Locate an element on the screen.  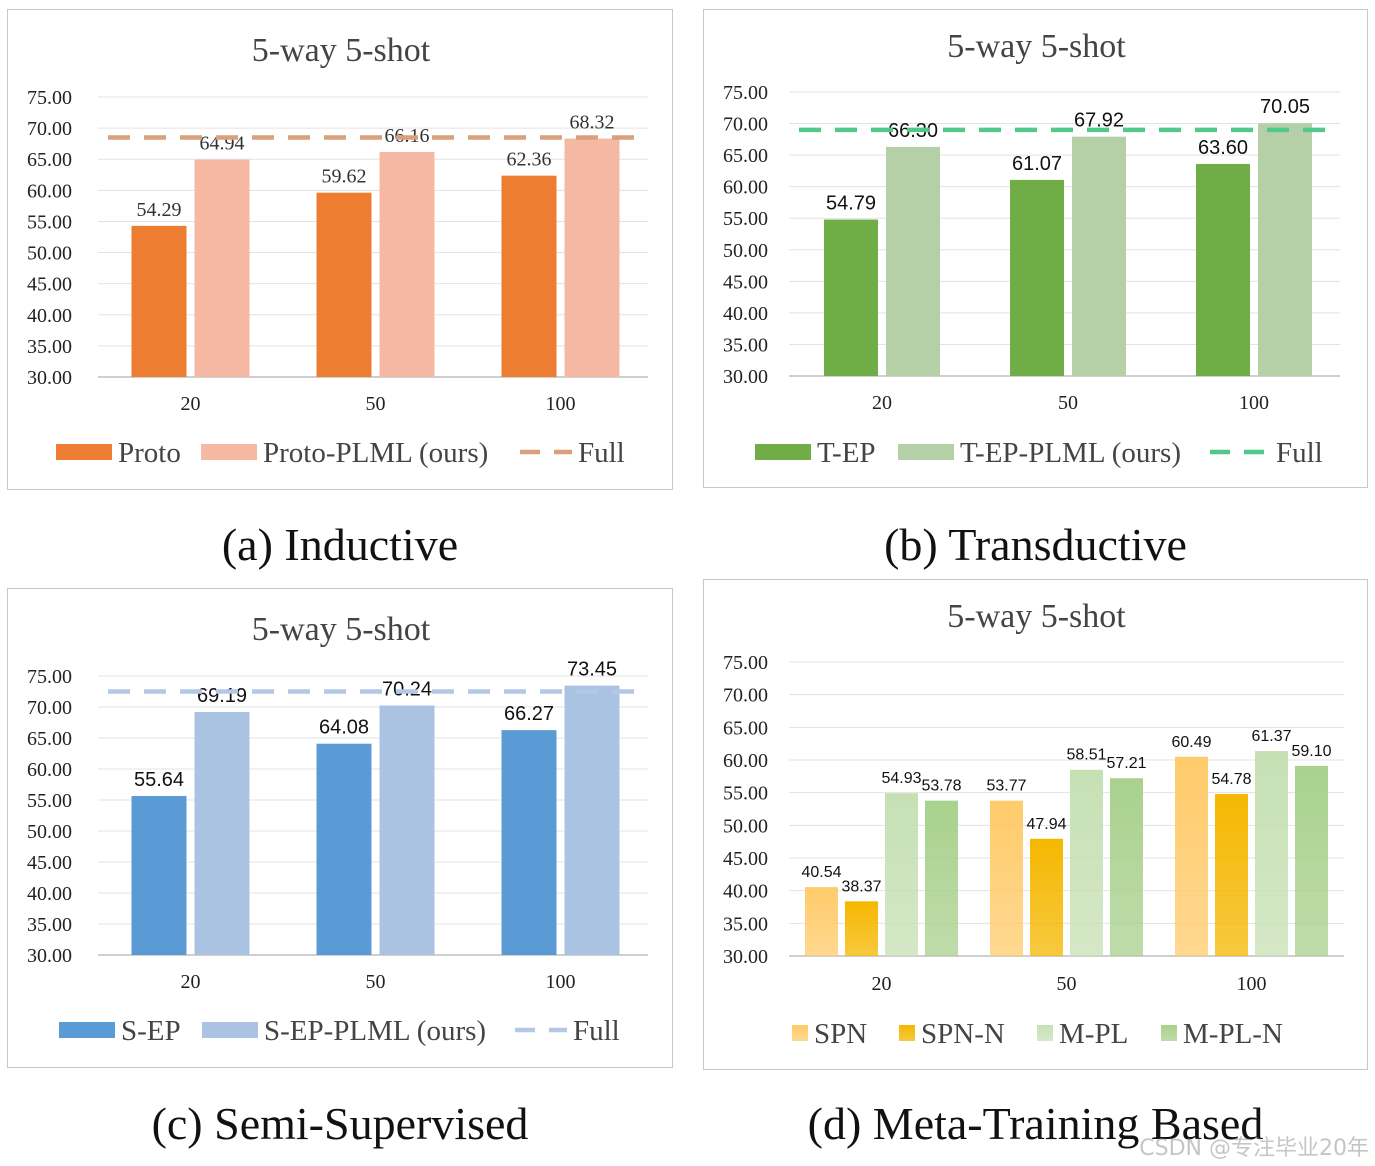
data-label: 53.78 is located at coordinates (941, 786).